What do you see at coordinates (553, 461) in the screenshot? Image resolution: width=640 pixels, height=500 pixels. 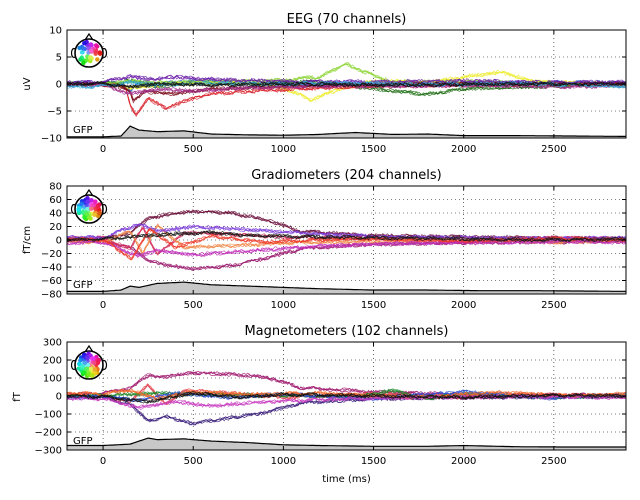 I see `mag-xtick-label: 2500` at bounding box center [553, 461].